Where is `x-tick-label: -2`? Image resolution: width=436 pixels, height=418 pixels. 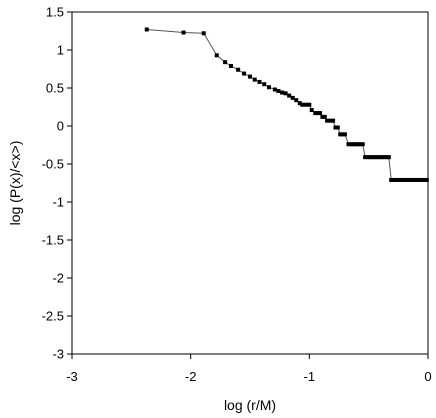 x-tick-label: -2 is located at coordinates (191, 376).